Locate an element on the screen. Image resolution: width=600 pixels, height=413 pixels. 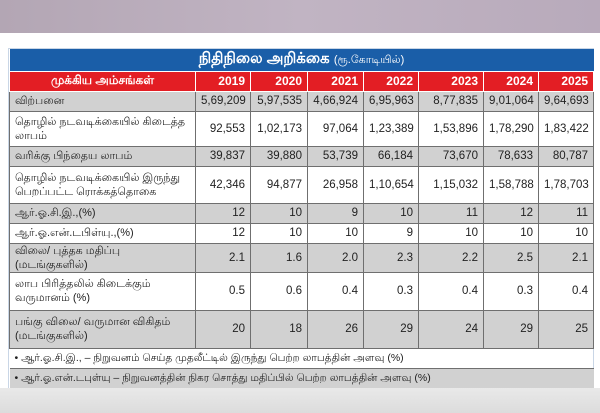
cell-value: 1,83,422 is located at coordinates (566, 128).